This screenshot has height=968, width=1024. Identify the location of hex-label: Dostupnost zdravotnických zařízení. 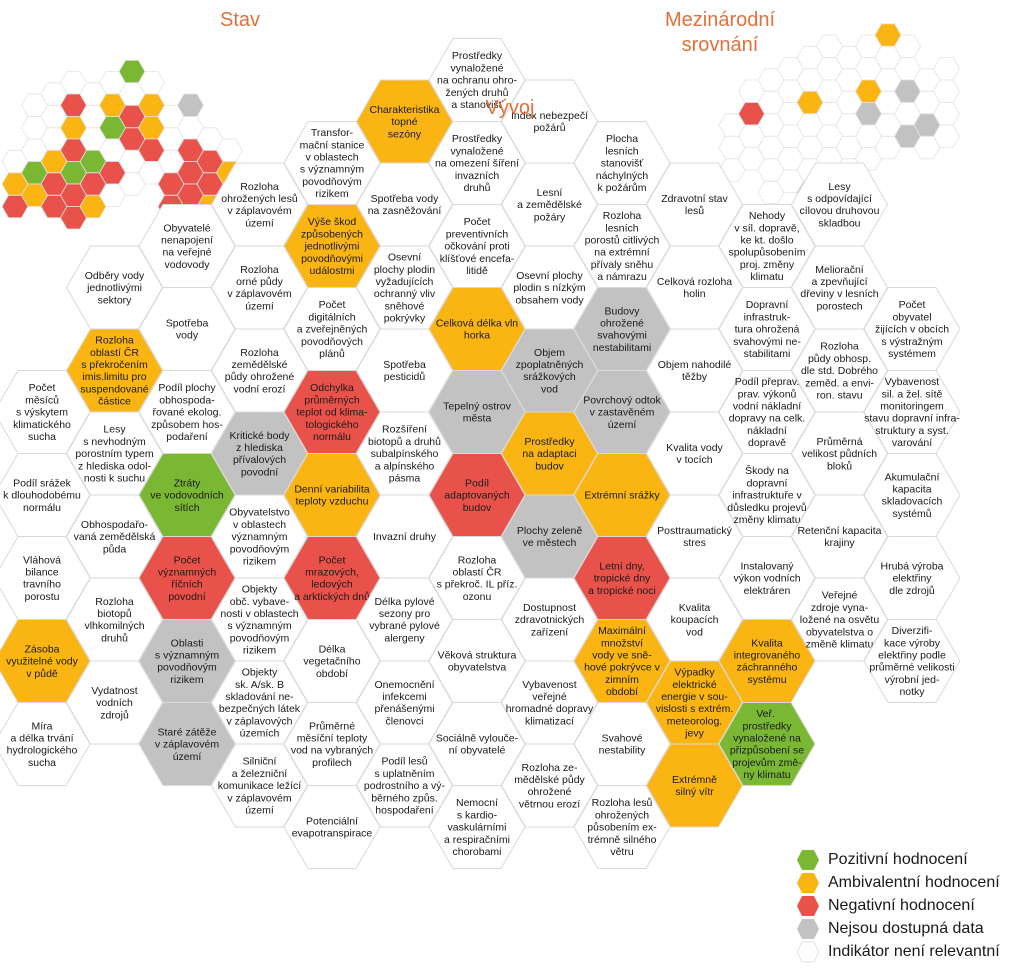
(550, 620).